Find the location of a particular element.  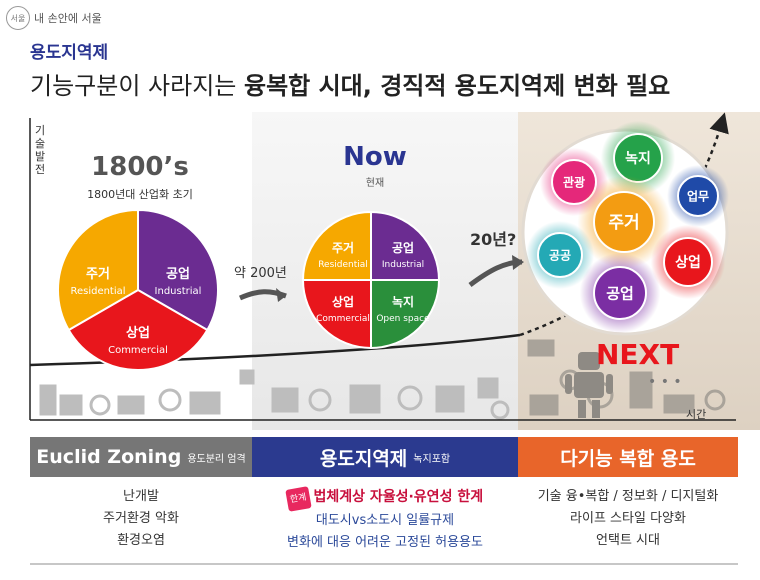

header-euclid-zoning: Euclid Zoning 용도분리 엄격 is located at coordinates (141, 457).